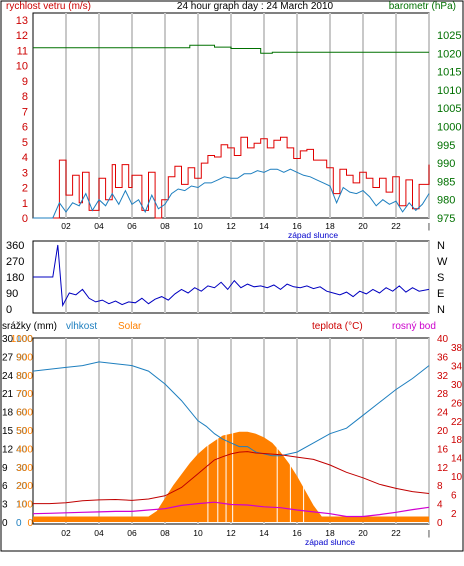 The image size is (464, 566). What do you see at coordinates (231, 478) in the screenshot?
I see `temperature-series` at bounding box center [231, 478].